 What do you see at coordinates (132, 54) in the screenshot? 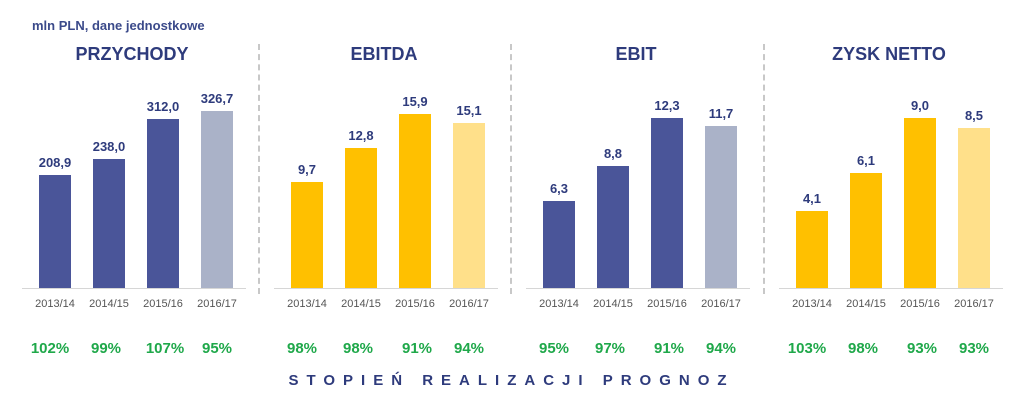
I see `chart-title: PRZYCHODY` at bounding box center [132, 54].